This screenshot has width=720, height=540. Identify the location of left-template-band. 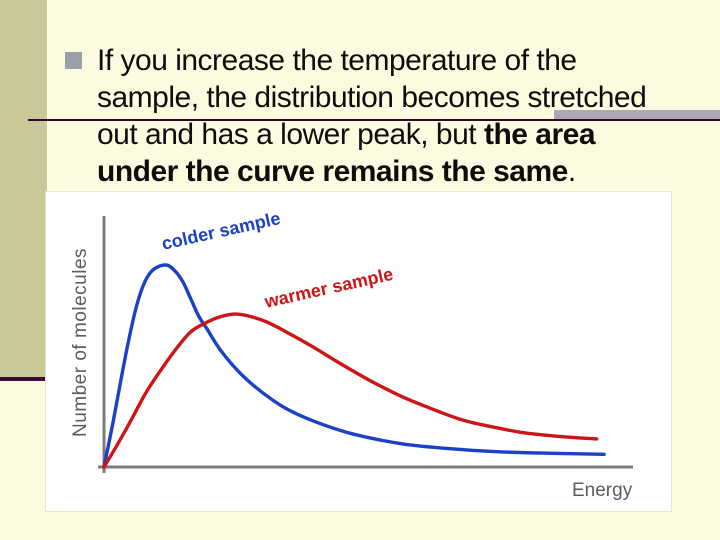
(23, 189).